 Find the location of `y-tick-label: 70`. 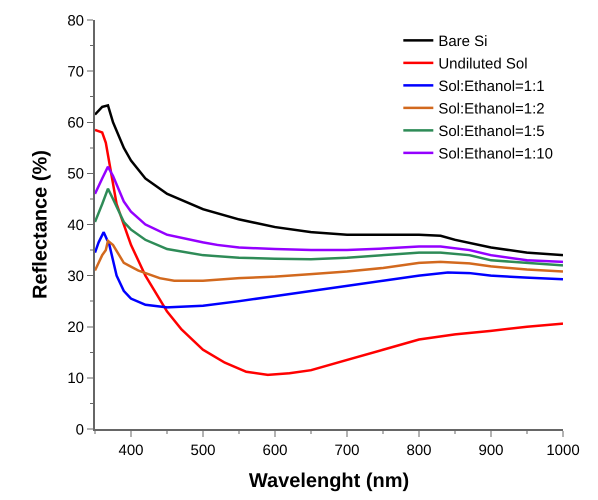

y-tick-label: 70 is located at coordinates (75, 71).